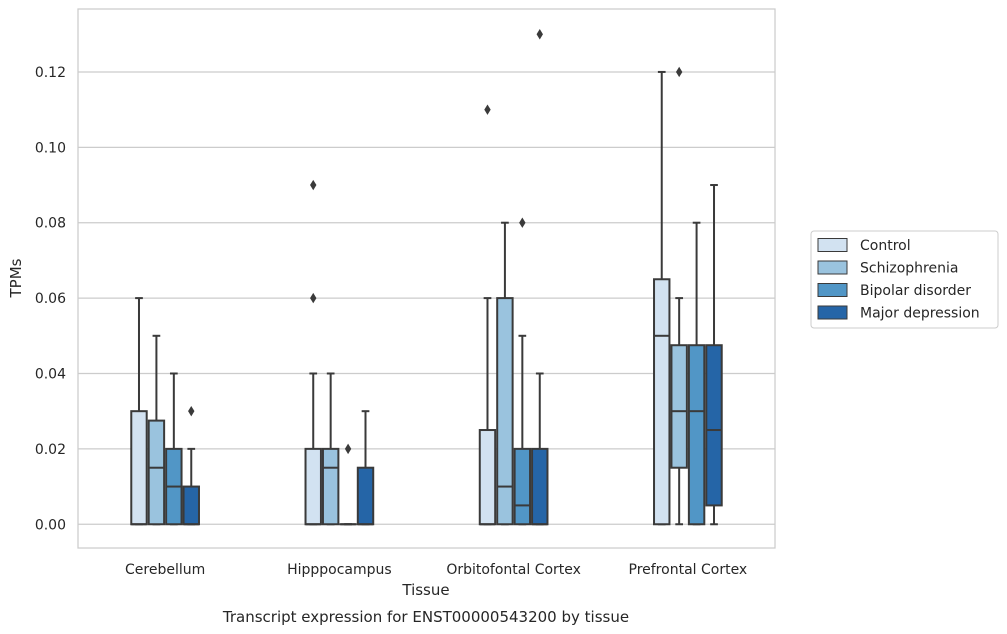  What do you see at coordinates (50, 525) in the screenshot?
I see `y-tick-label: 0.00` at bounding box center [50, 525].